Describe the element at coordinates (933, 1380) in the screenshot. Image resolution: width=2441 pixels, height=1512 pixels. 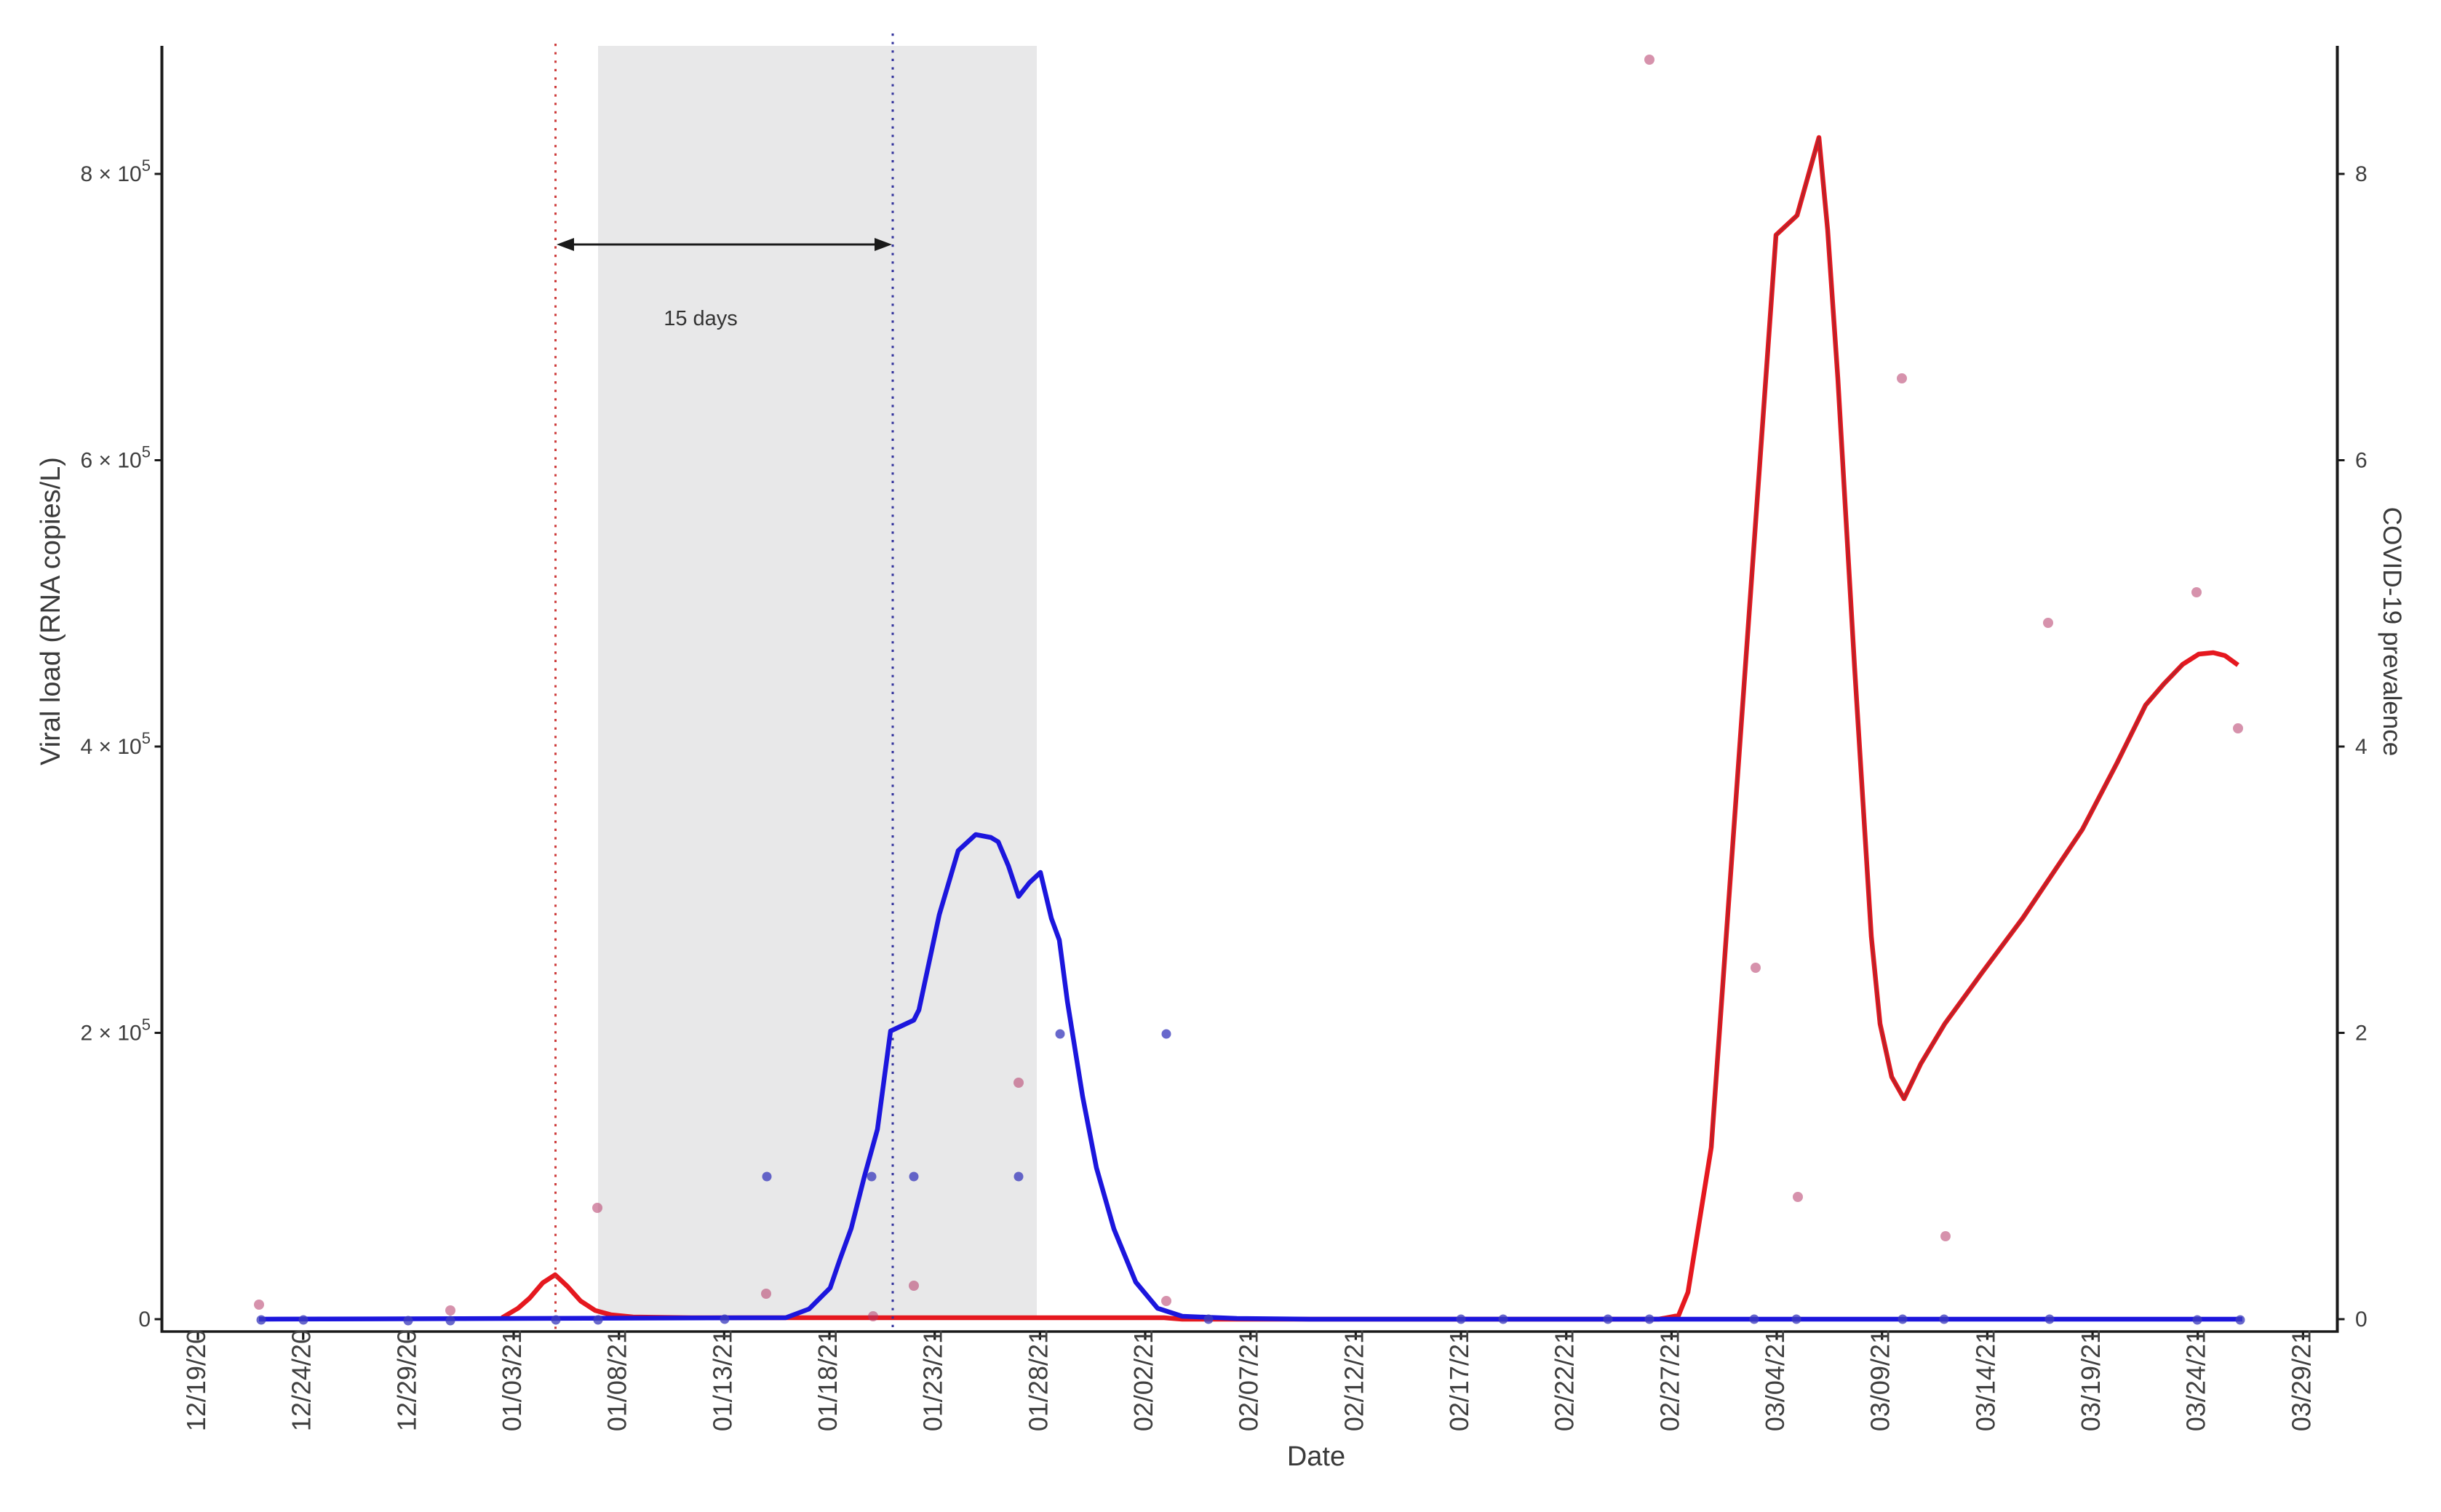
I see `svg-text: 01/23/21` at that location.